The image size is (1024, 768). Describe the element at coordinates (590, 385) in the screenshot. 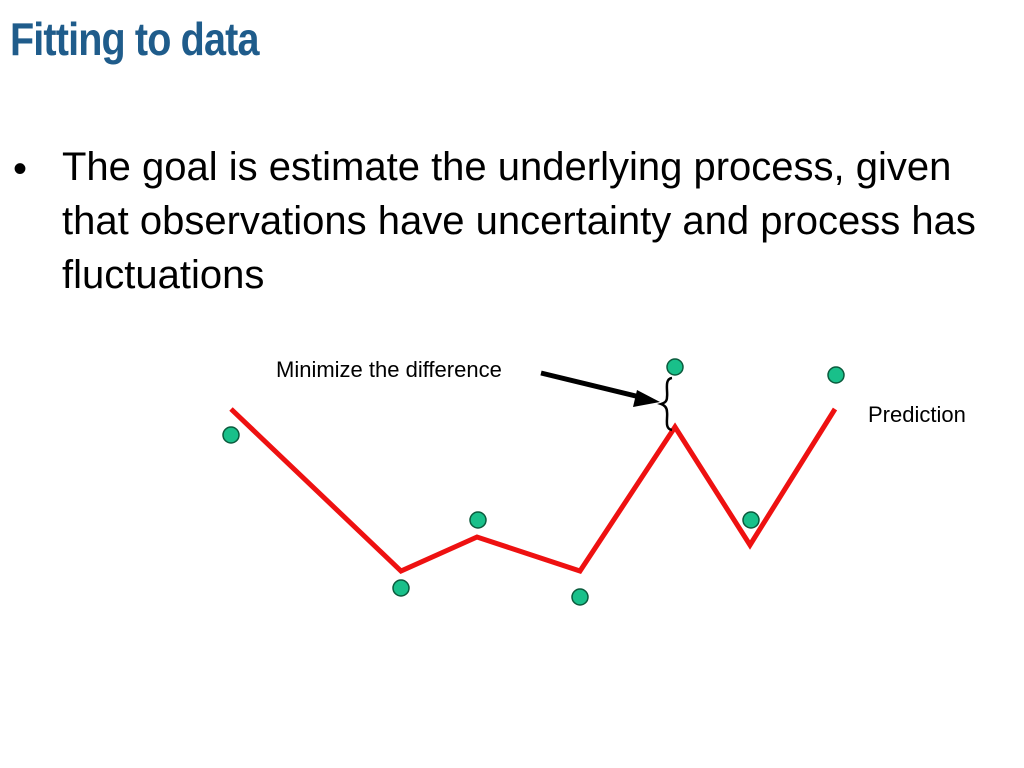

I see `annotation-arrow-shaft` at that location.